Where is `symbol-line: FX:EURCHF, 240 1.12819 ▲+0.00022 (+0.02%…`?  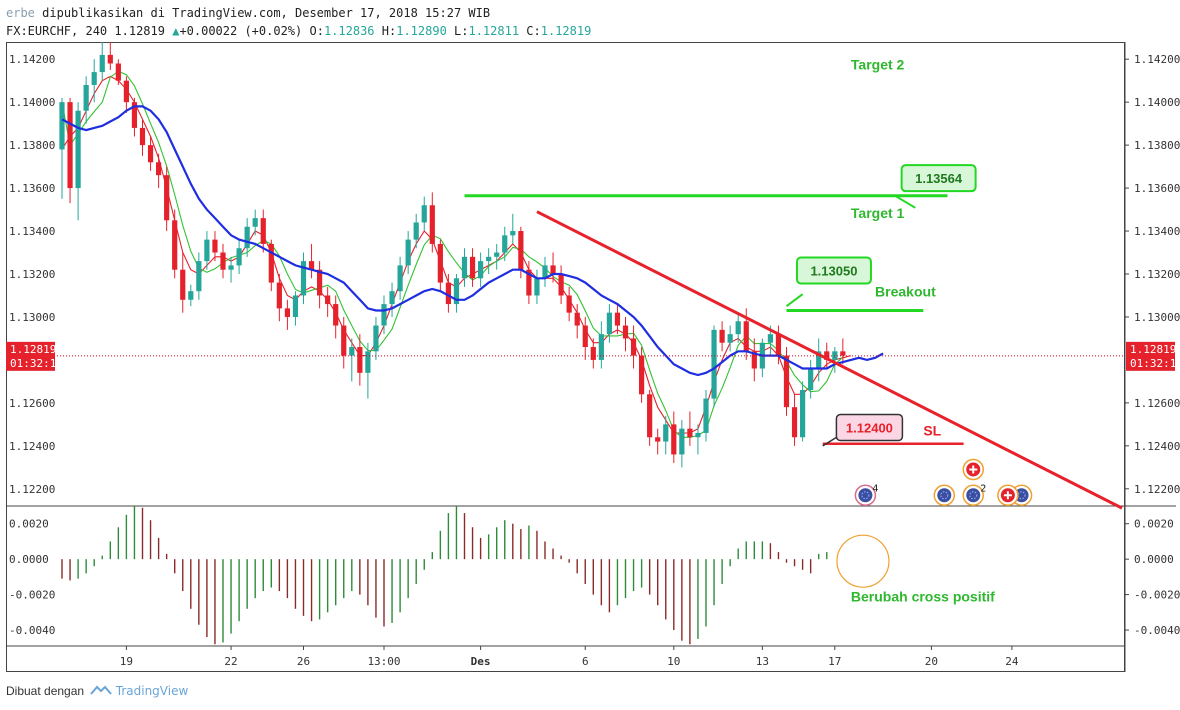
symbol-line: FX:EURCHF, 240 1.12819 ▲+0.00022 (+0.02%… is located at coordinates (298, 31).